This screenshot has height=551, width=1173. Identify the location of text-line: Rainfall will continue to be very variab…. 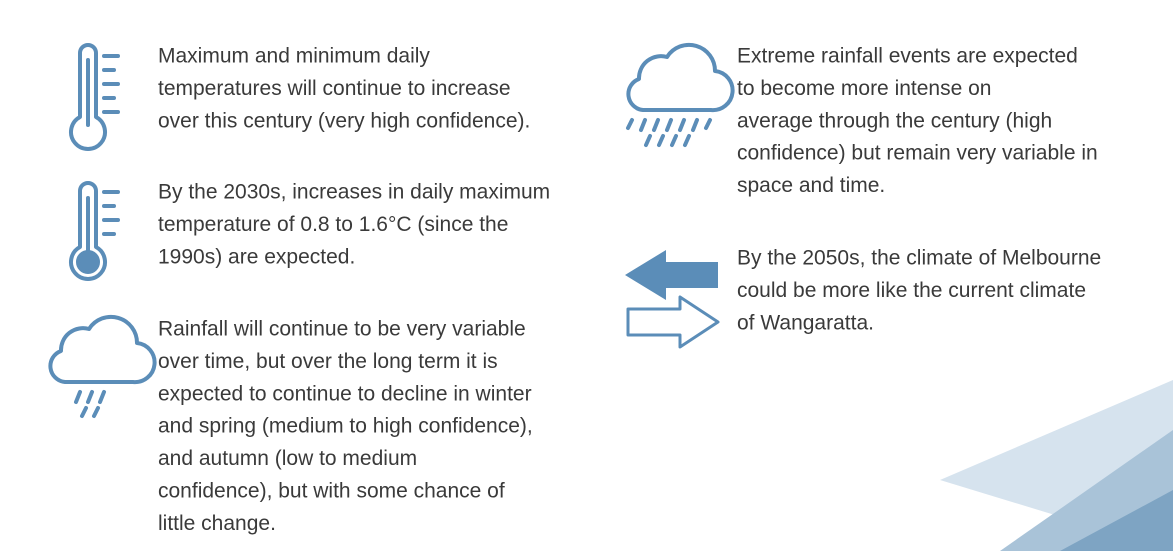
(342, 329).